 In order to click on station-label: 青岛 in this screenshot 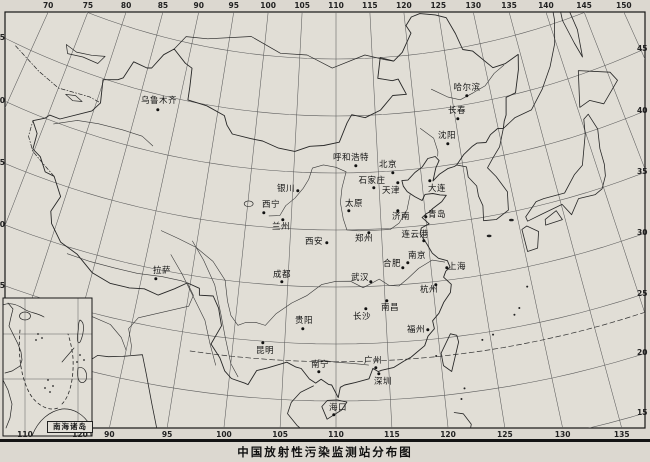, I will do `click(437, 214)`.